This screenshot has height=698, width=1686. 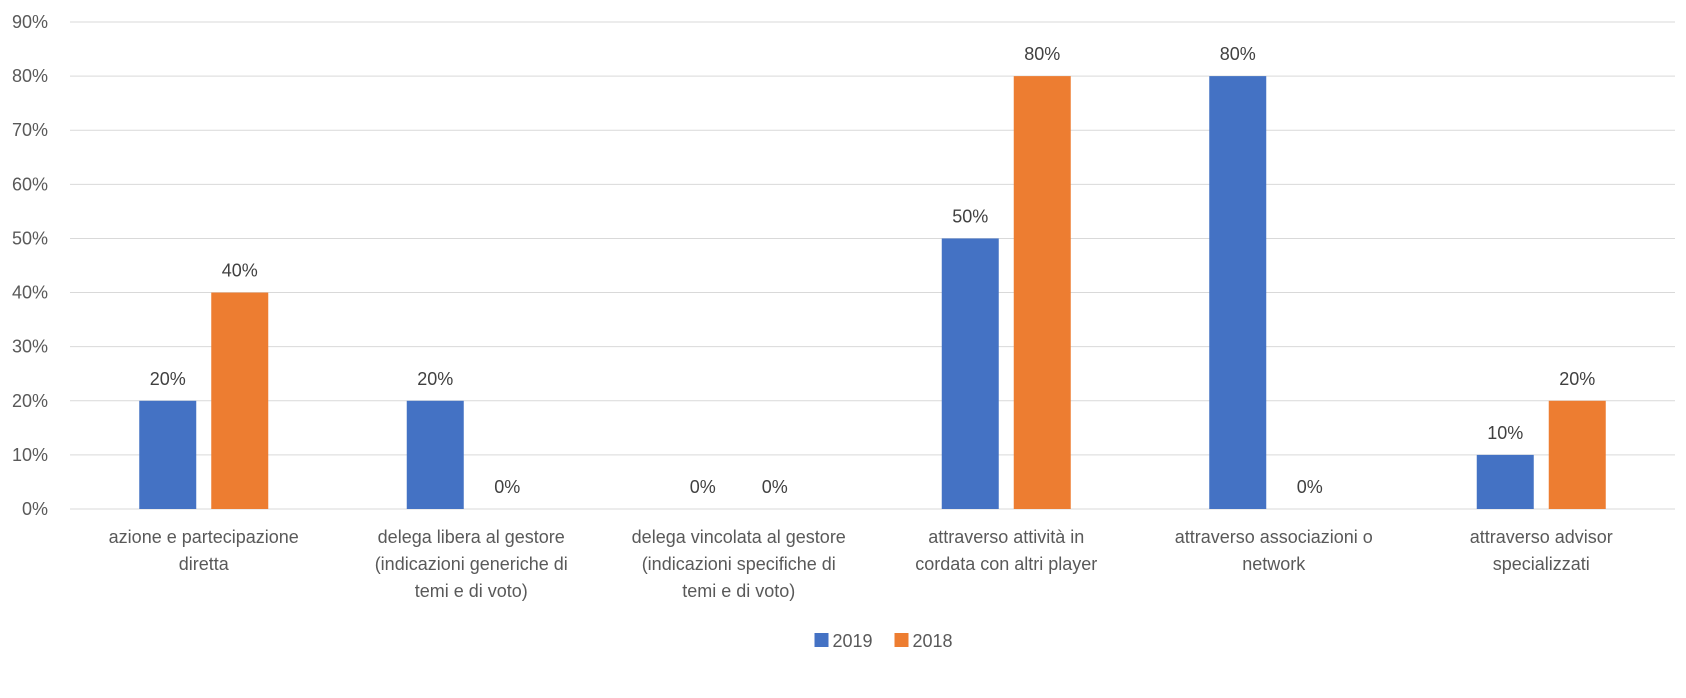 I want to click on category-label: azione e partecipazione diretta, so click(x=204, y=550).